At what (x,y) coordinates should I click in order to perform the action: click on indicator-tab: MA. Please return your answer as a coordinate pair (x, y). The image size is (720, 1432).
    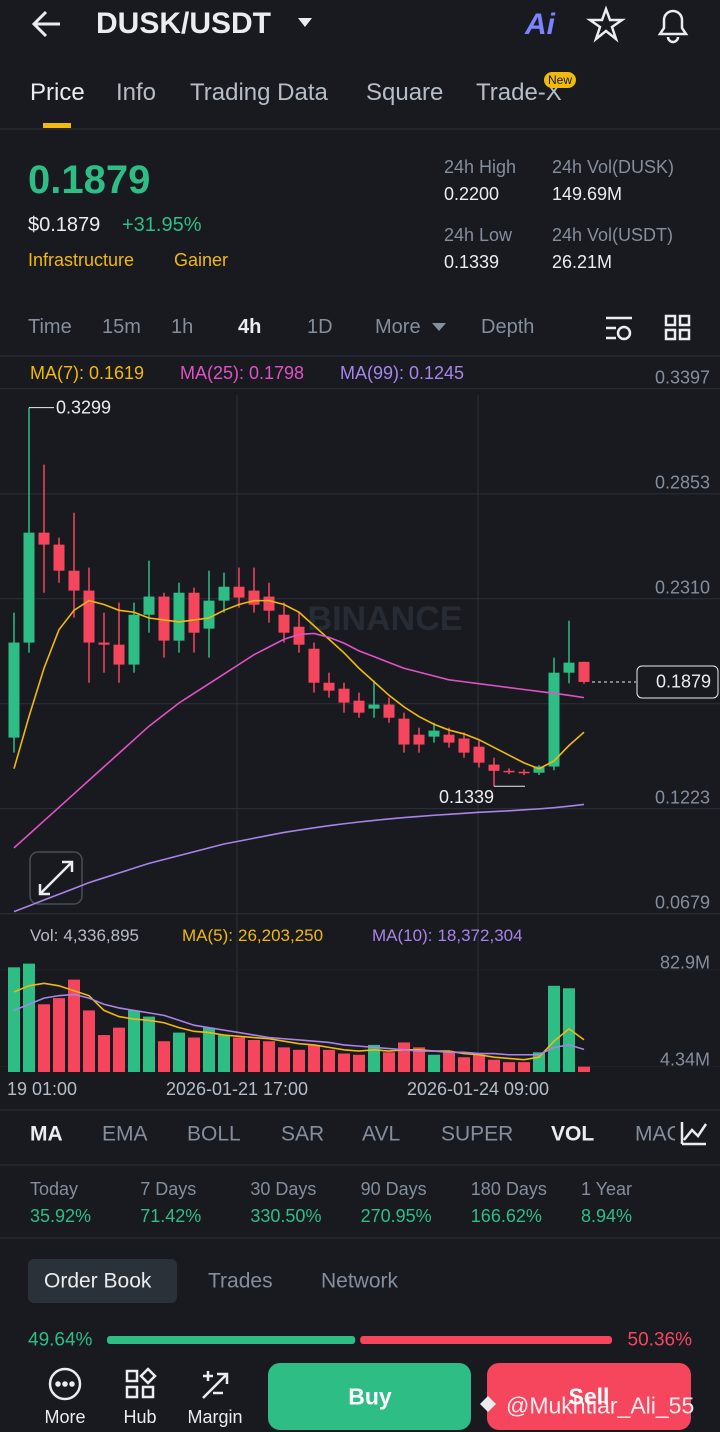
    Looking at the image, I should click on (46, 1134).